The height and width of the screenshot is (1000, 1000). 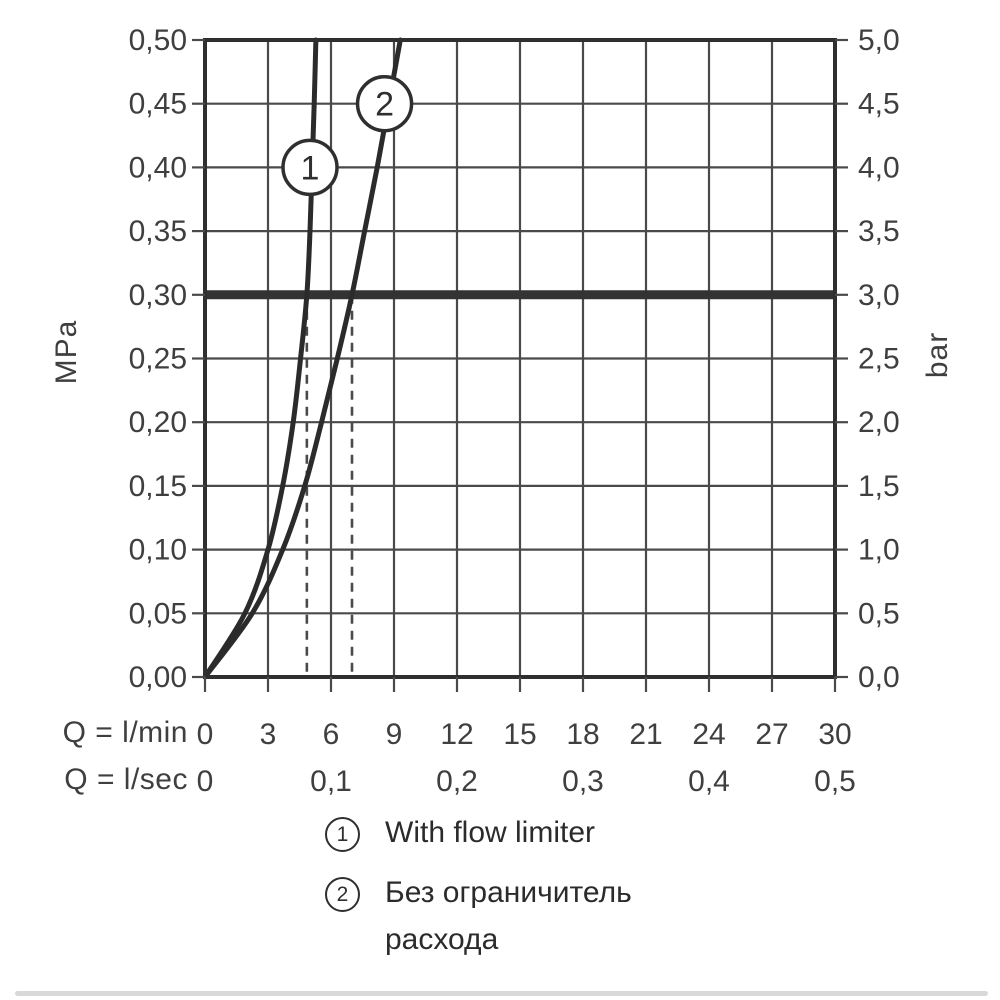 What do you see at coordinates (158, 104) in the screenshot?
I see `y-left-tick-label: 0,45` at bounding box center [158, 104].